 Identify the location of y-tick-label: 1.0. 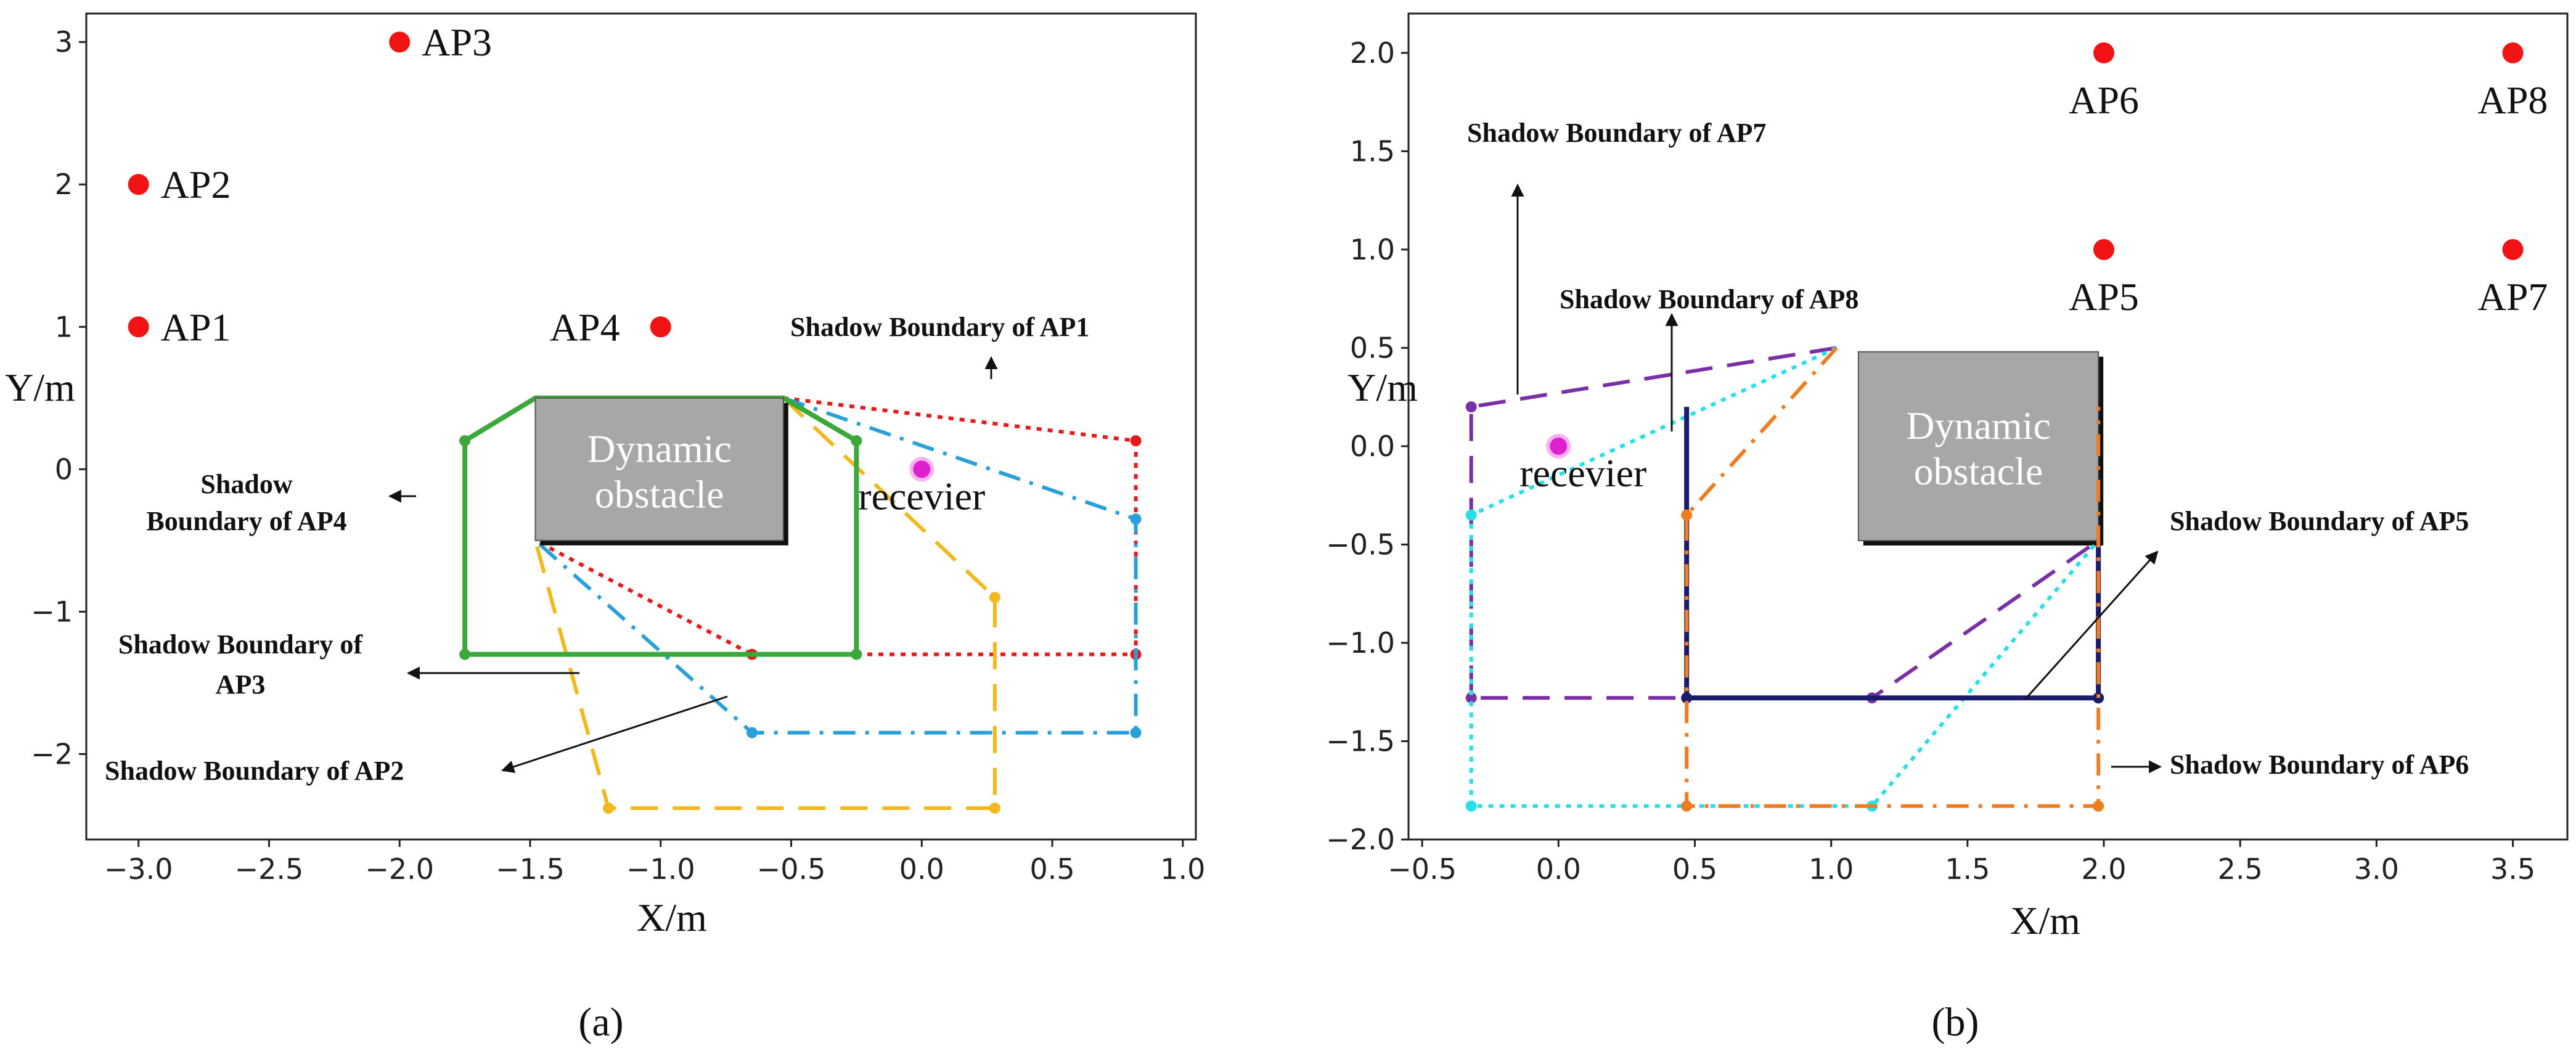
(1372, 249).